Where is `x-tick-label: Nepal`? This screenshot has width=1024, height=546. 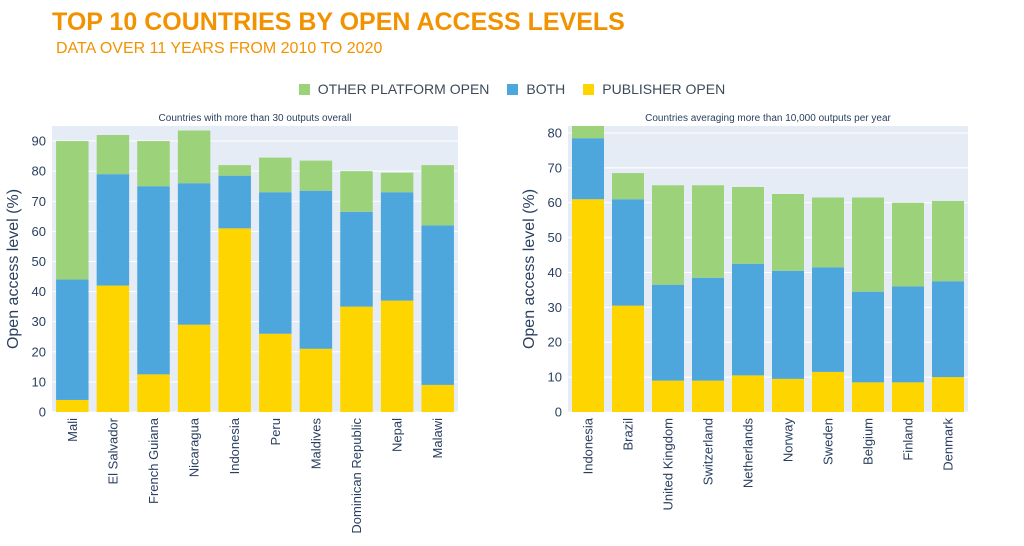
x-tick-label: Nepal is located at coordinates (397, 435).